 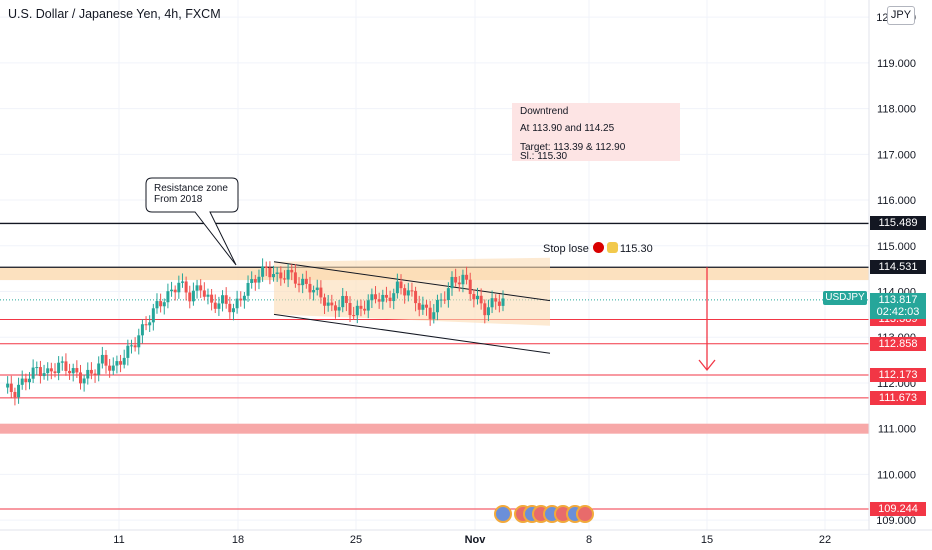 I want to click on price-tag: 114.531, so click(x=898, y=267).